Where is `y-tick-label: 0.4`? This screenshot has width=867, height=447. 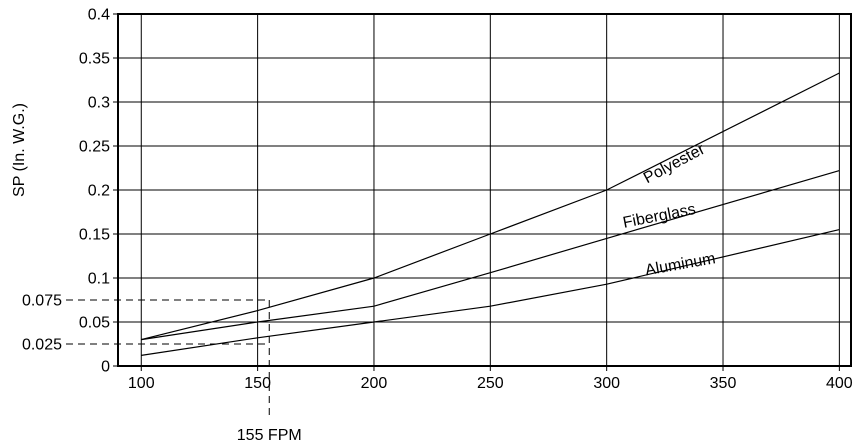 y-tick-label: 0.4 is located at coordinates (99, 15).